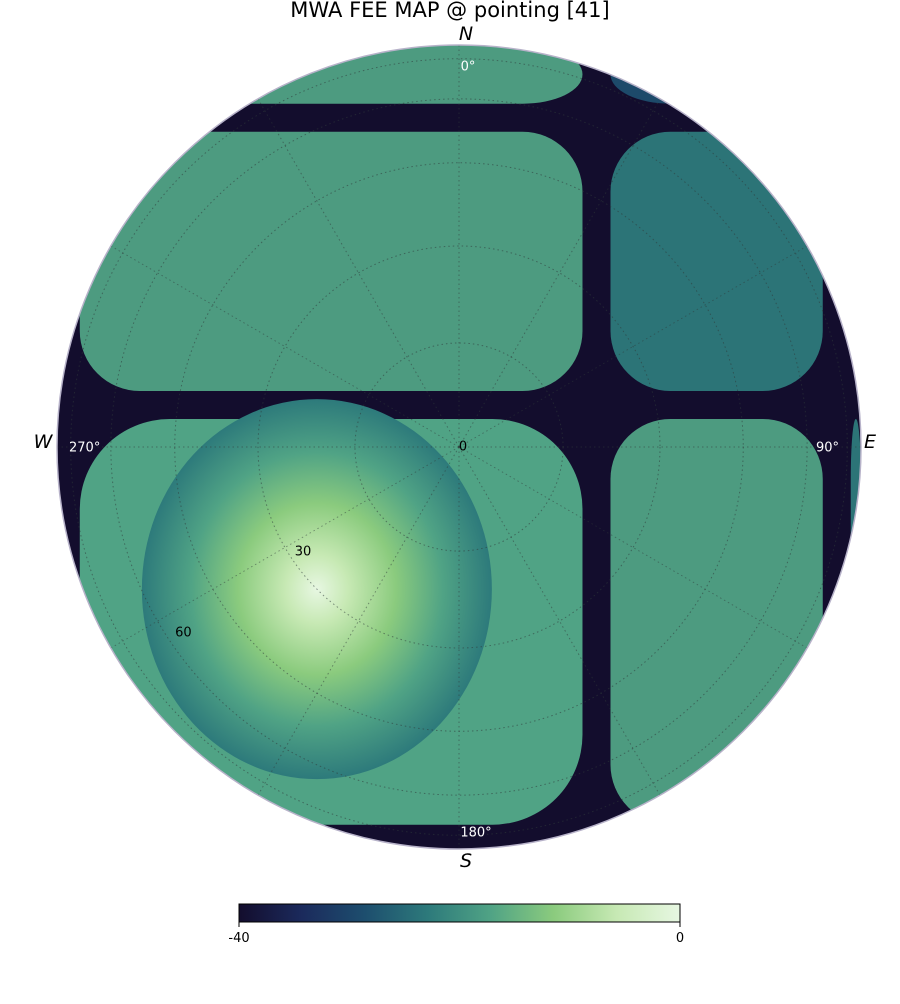 This screenshot has height=1004, width=900. I want to click on colorbar-min-label: -40, so click(238, 938).